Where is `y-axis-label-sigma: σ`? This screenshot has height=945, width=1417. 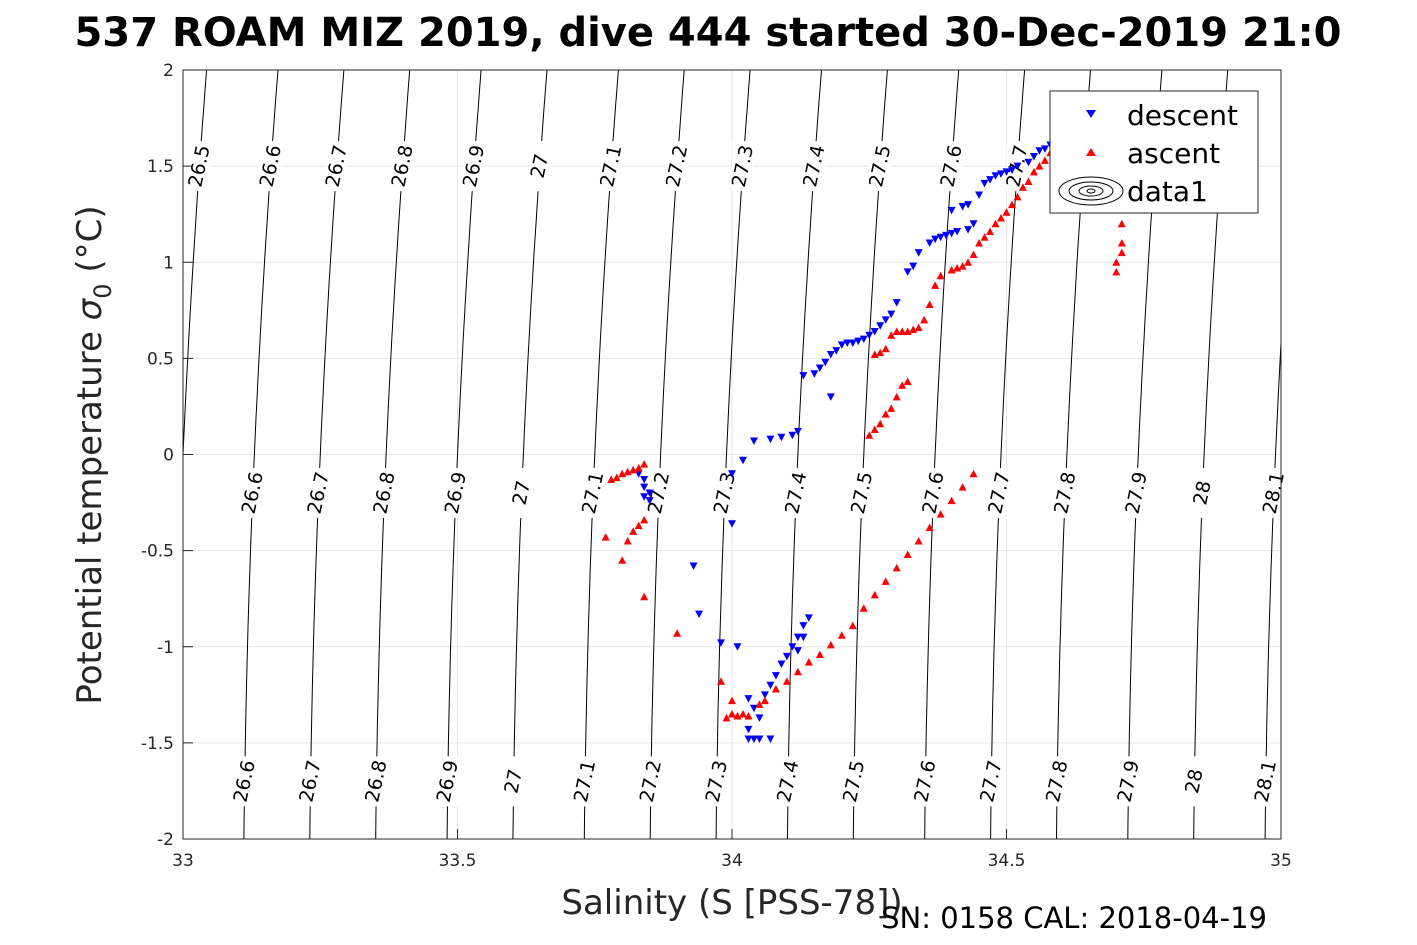 y-axis-label-sigma: σ is located at coordinates (90, 308).